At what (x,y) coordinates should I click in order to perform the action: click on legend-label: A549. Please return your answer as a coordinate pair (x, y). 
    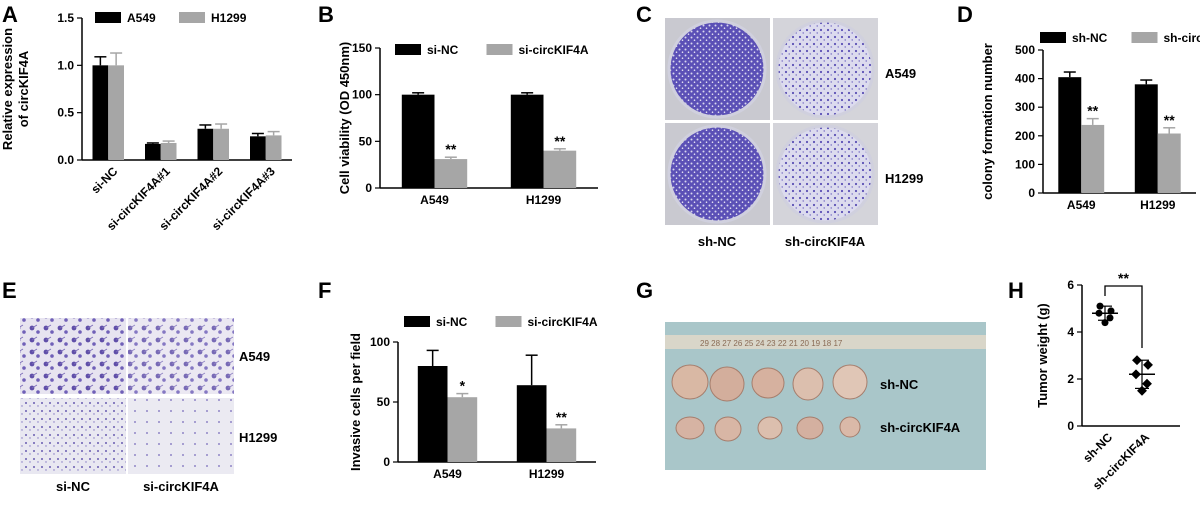
    Looking at the image, I should click on (141, 18).